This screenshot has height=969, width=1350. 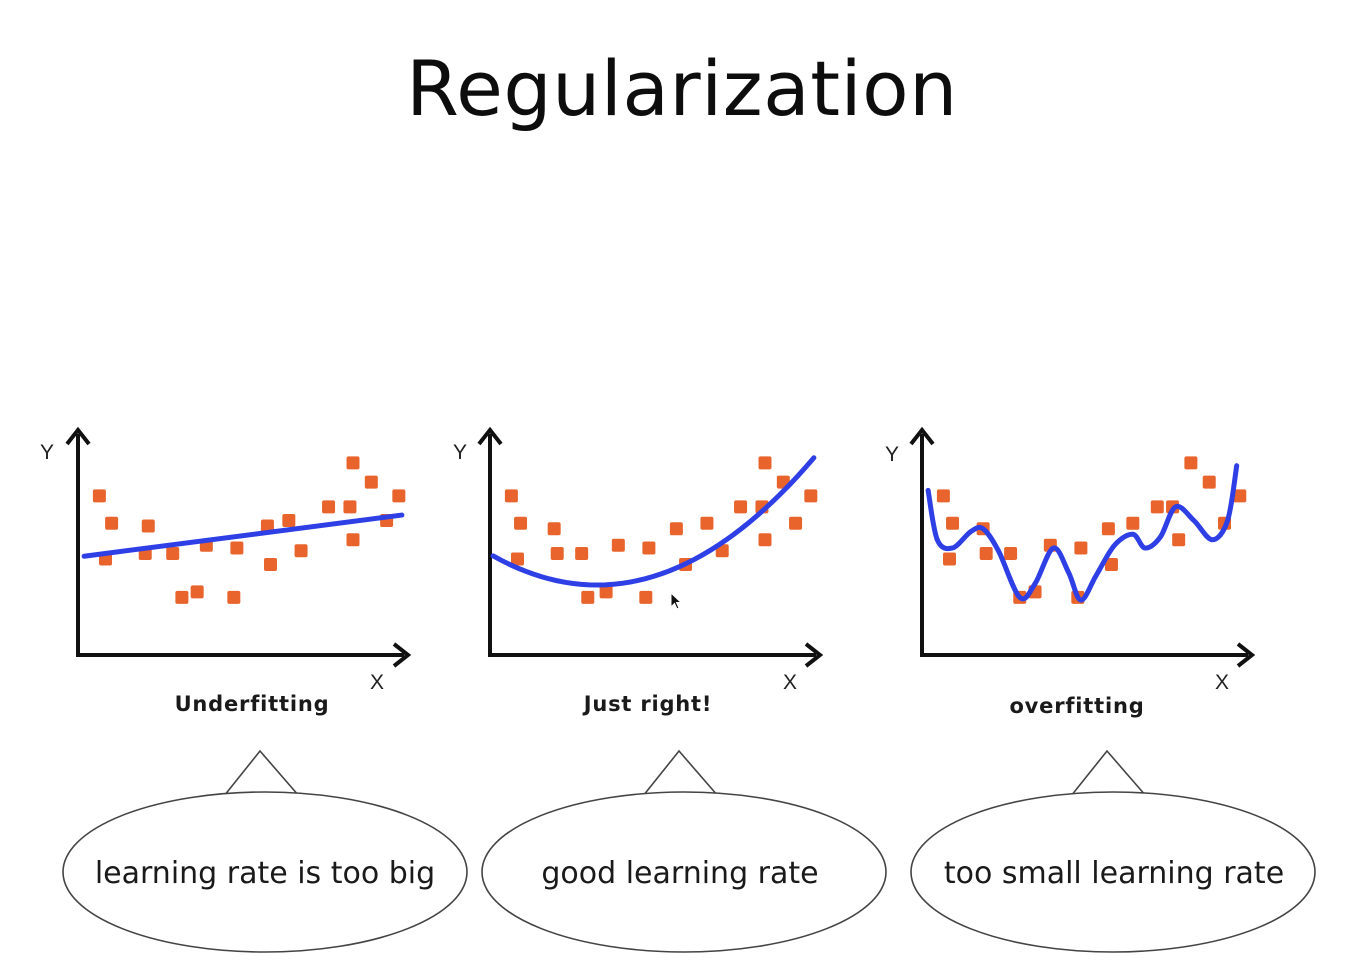 I want to click on plot-just-right, so click(x=650, y=547).